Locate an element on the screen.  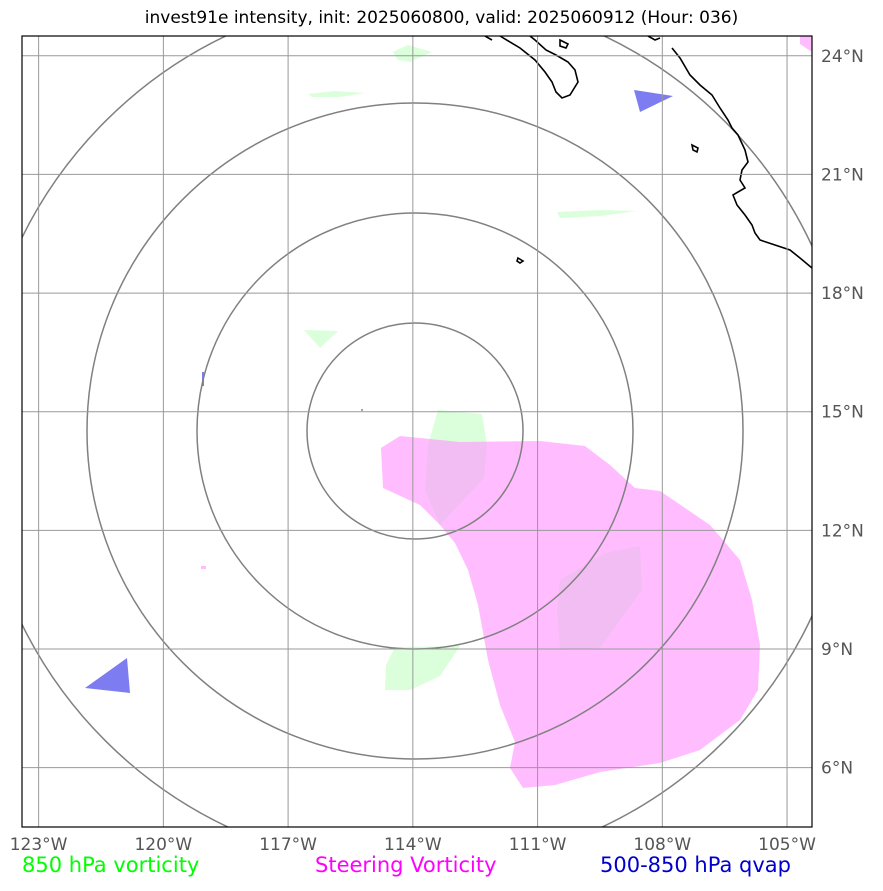
range-ring is located at coordinates (415, 431).